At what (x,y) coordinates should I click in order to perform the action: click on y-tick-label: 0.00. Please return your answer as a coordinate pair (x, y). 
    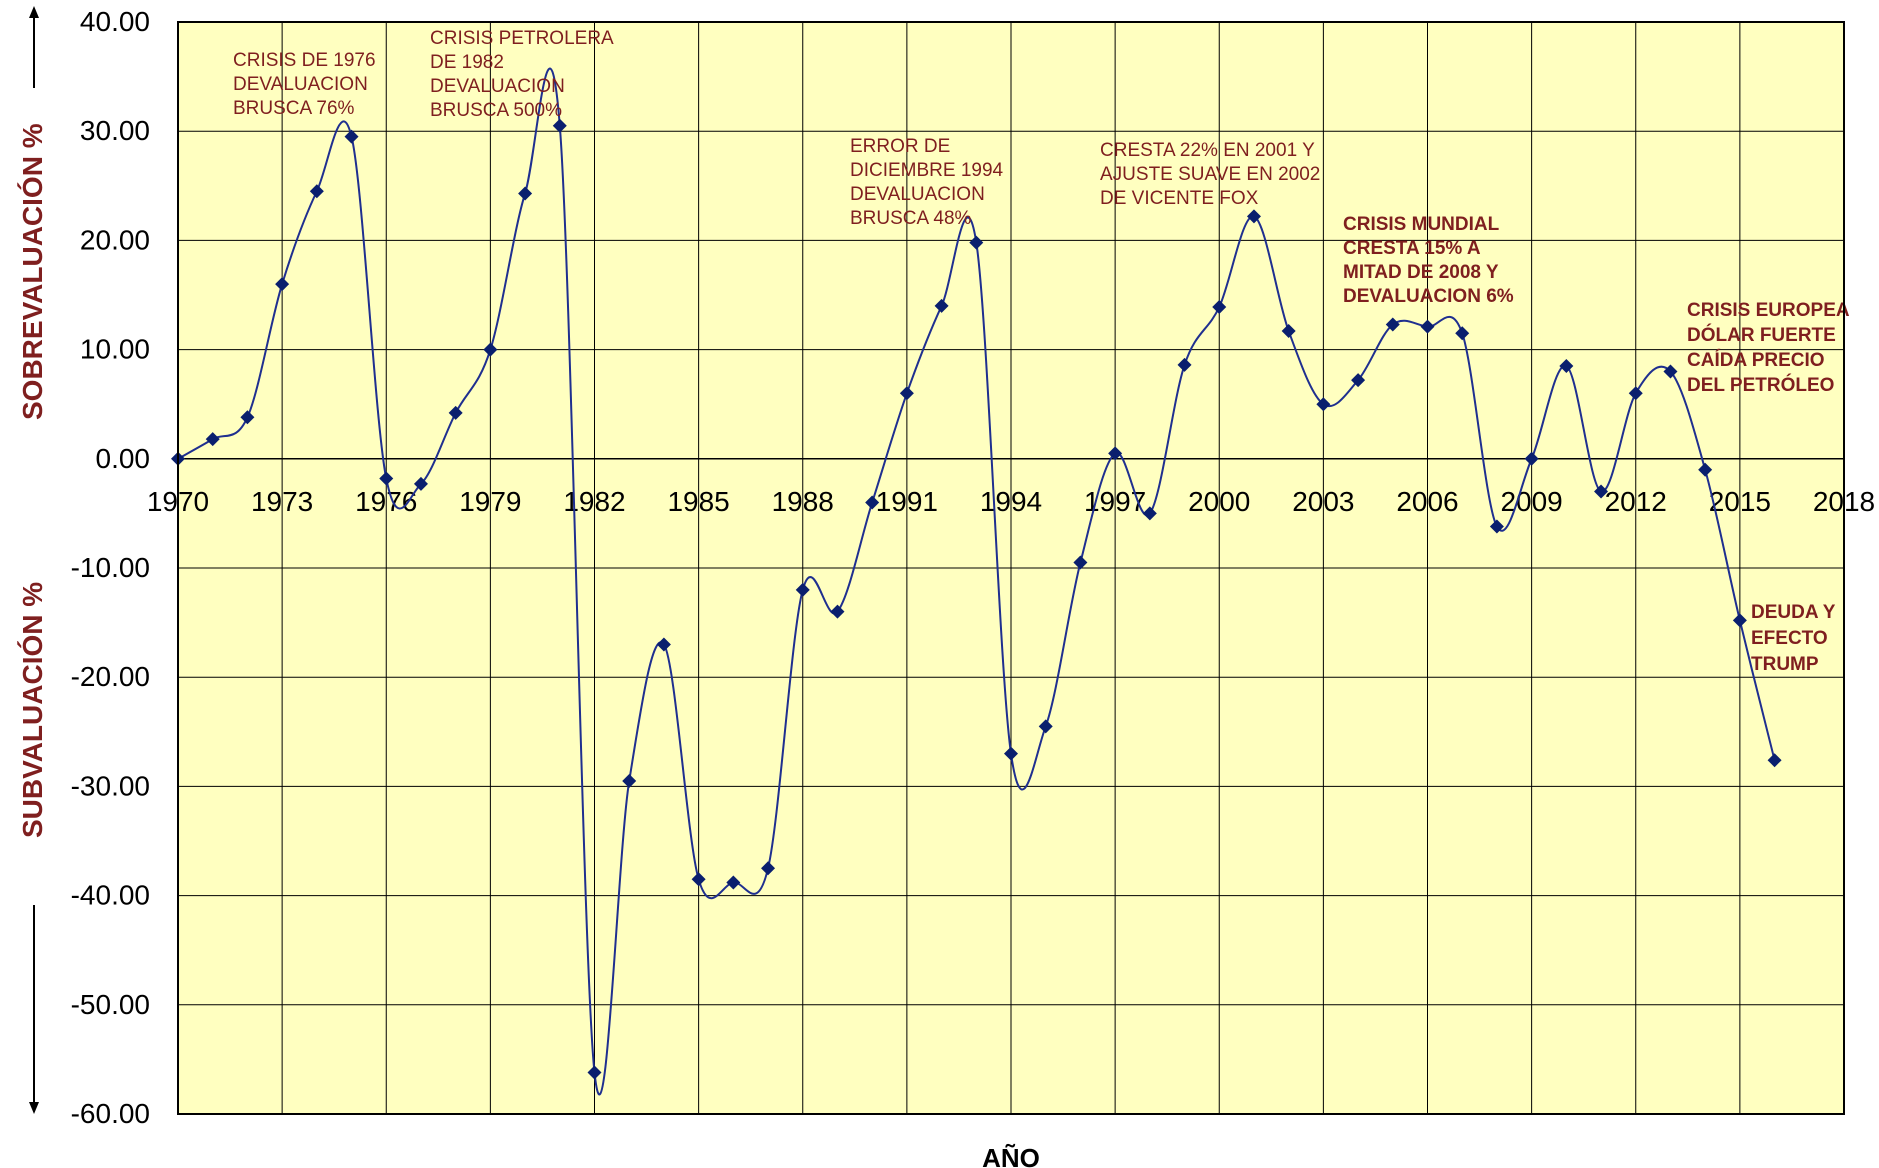
    Looking at the image, I should click on (123, 458).